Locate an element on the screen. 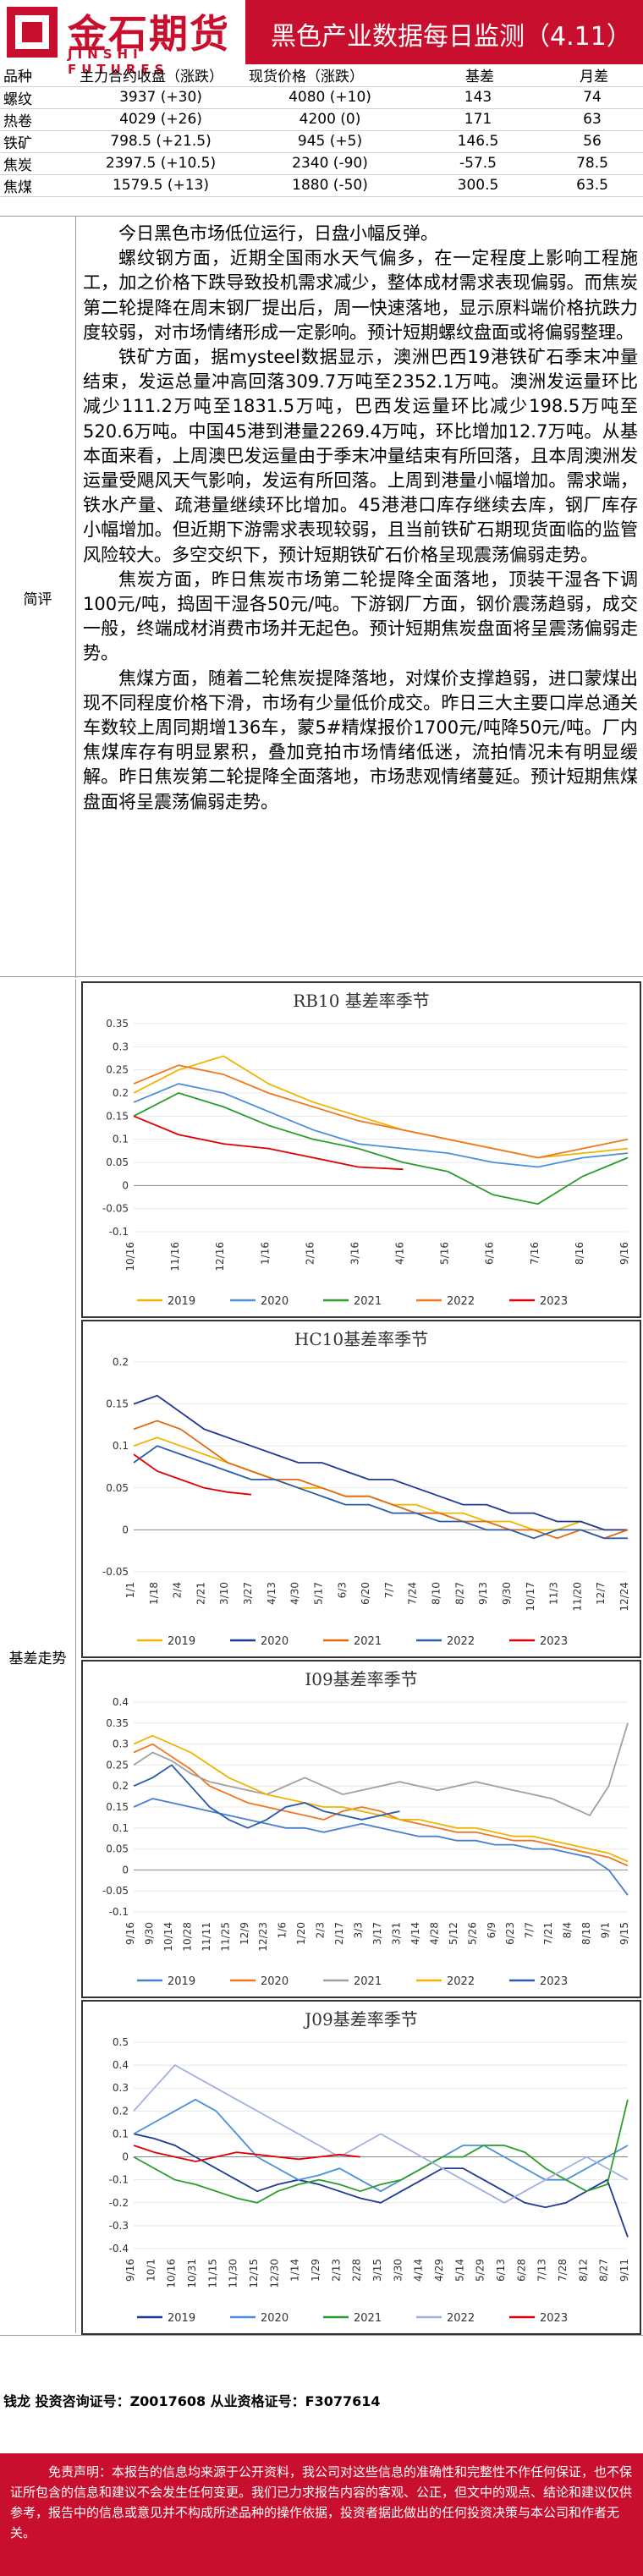 Image resolution: width=643 pixels, height=2576 pixels. x-tick-label: 4/13 is located at coordinates (272, 1594).